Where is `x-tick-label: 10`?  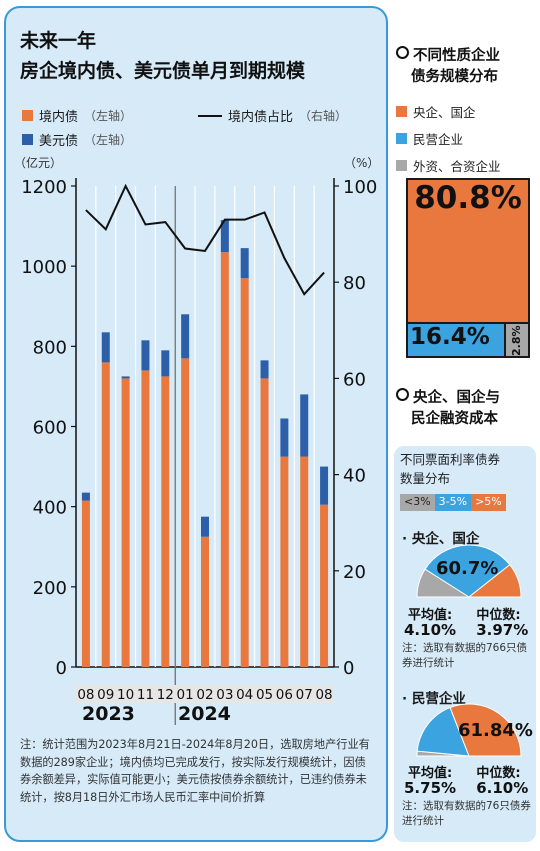
x-tick-label: 10 is located at coordinates (125, 695).